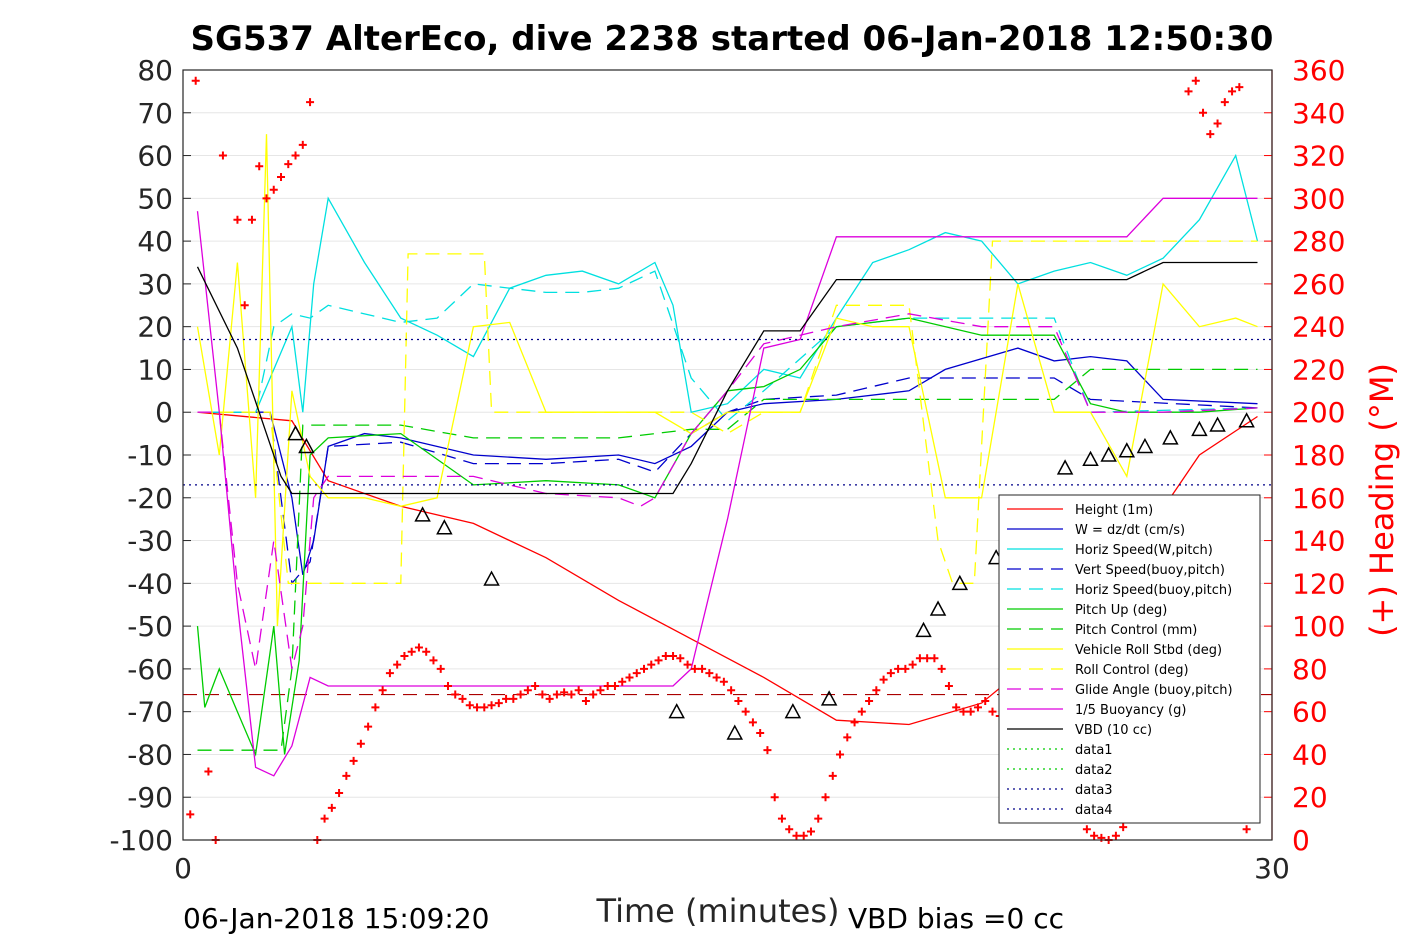  I want to click on y-tick-label: 20, so click(155, 327).